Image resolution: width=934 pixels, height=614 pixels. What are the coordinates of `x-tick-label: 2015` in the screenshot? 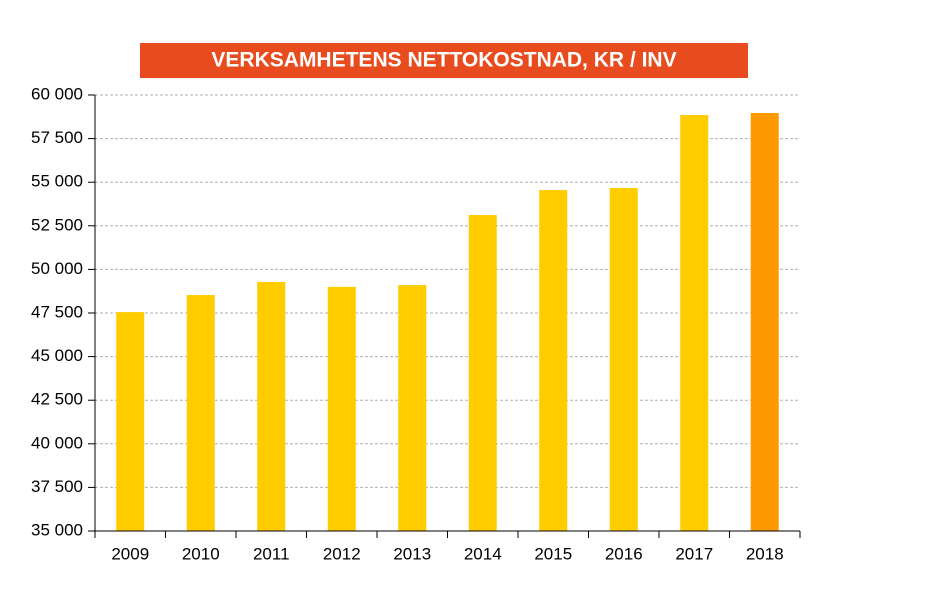 It's located at (553, 553).